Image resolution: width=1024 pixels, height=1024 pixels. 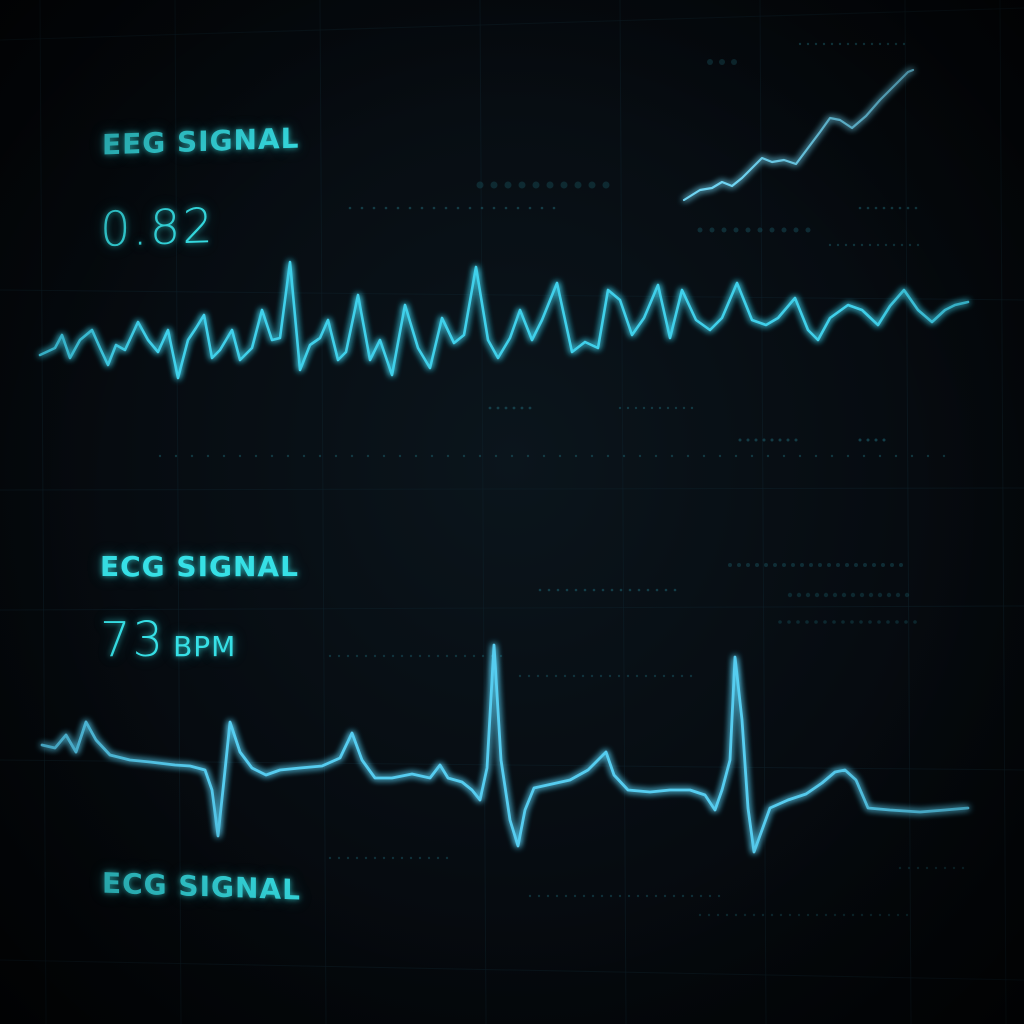 What do you see at coordinates (504, 320) in the screenshot?
I see `eeg-waveform` at bounding box center [504, 320].